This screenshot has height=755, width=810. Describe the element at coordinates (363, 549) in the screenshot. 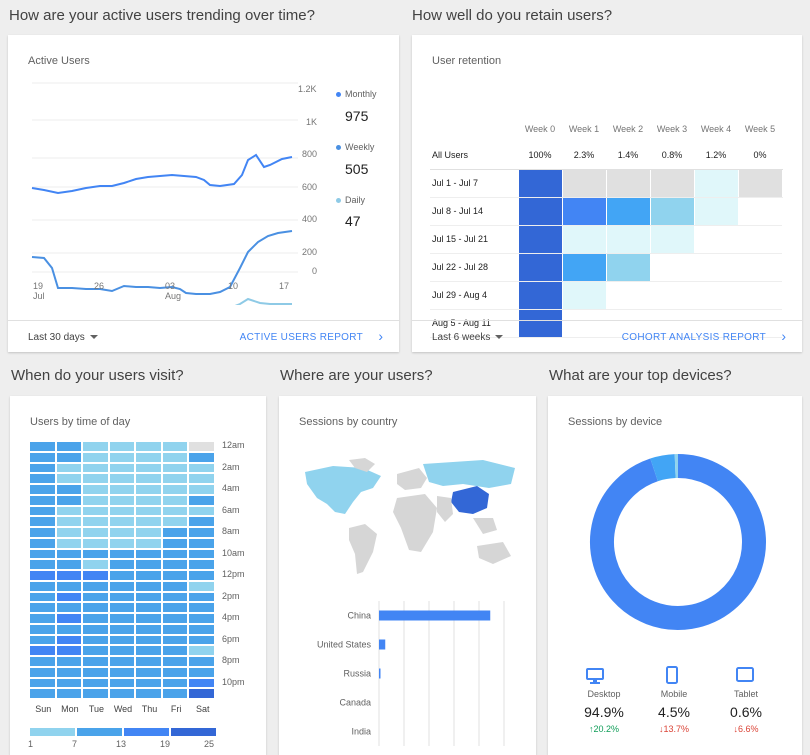

I see `map-south-america` at that location.